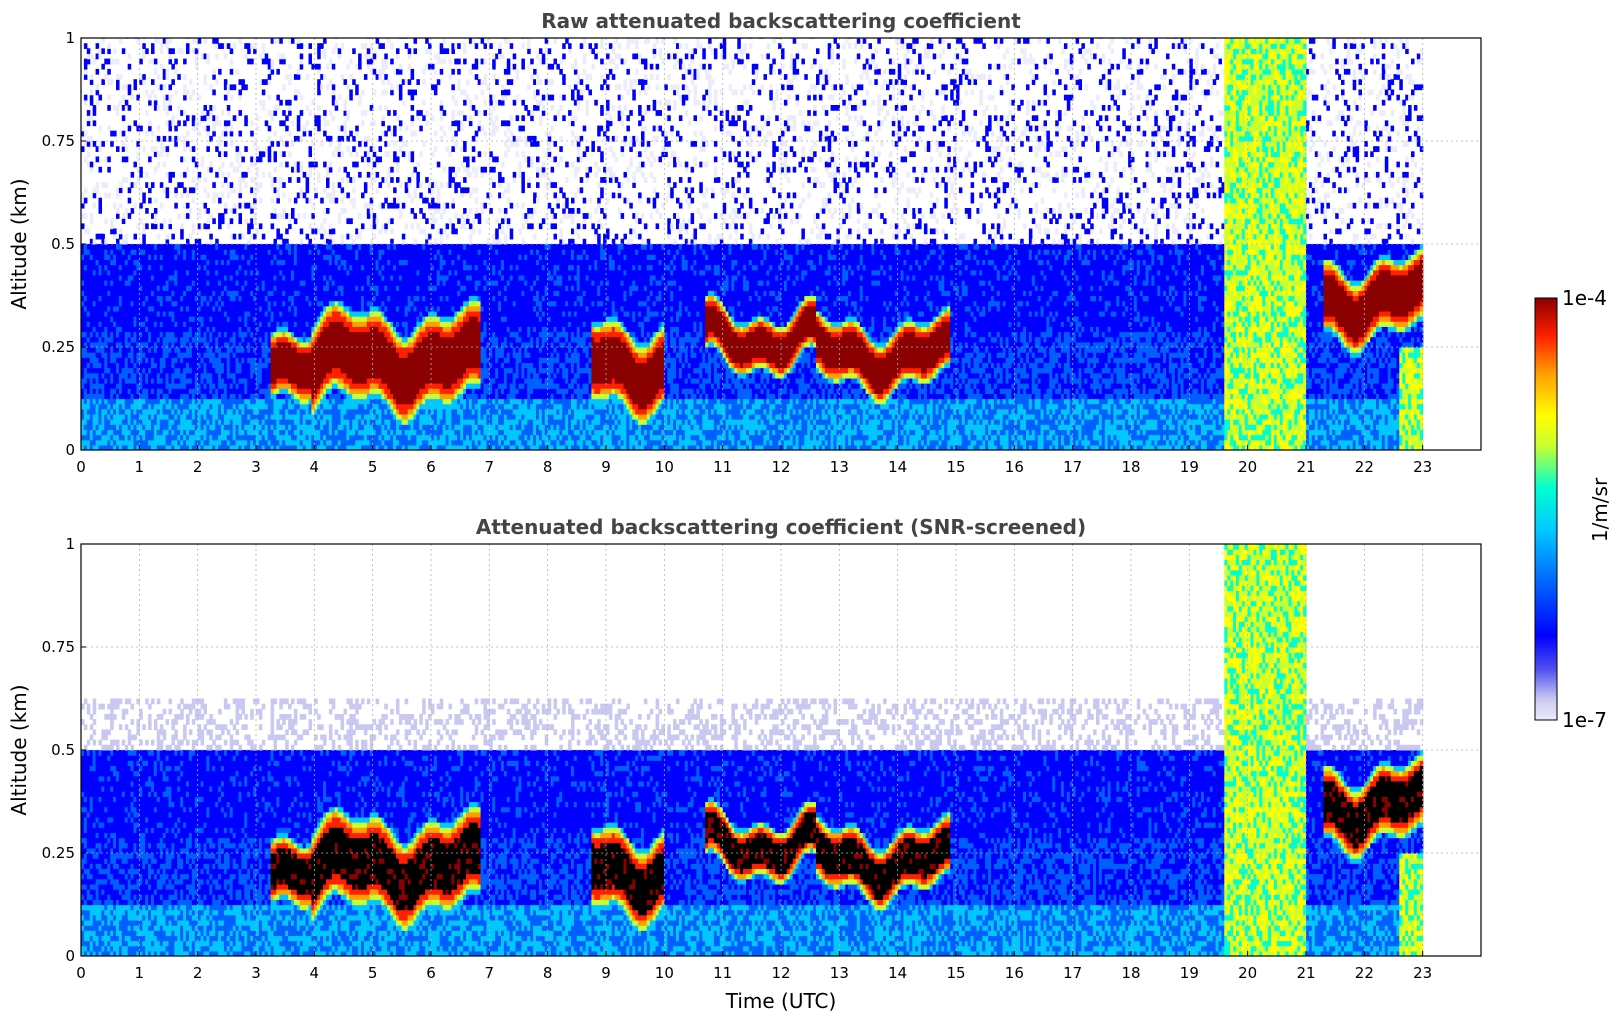 The width and height of the screenshot is (1621, 1020). What do you see at coordinates (1584, 720) in the screenshot?
I see `colorbar-min-label: 1e-7` at bounding box center [1584, 720].